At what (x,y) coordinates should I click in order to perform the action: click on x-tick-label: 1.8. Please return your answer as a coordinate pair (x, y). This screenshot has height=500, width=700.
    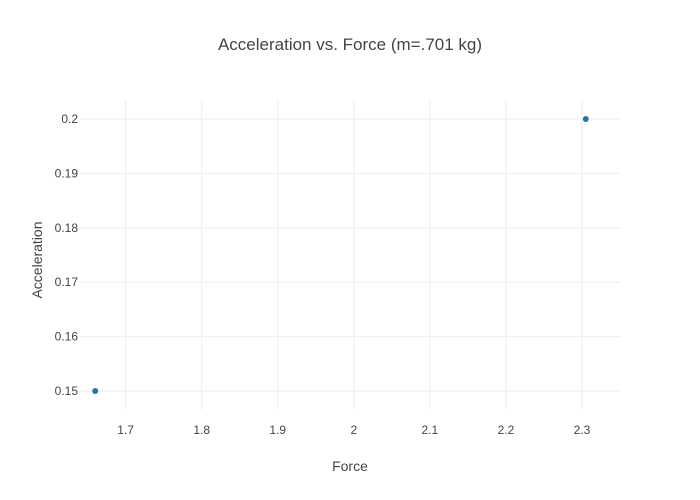
    Looking at the image, I should click on (201, 430).